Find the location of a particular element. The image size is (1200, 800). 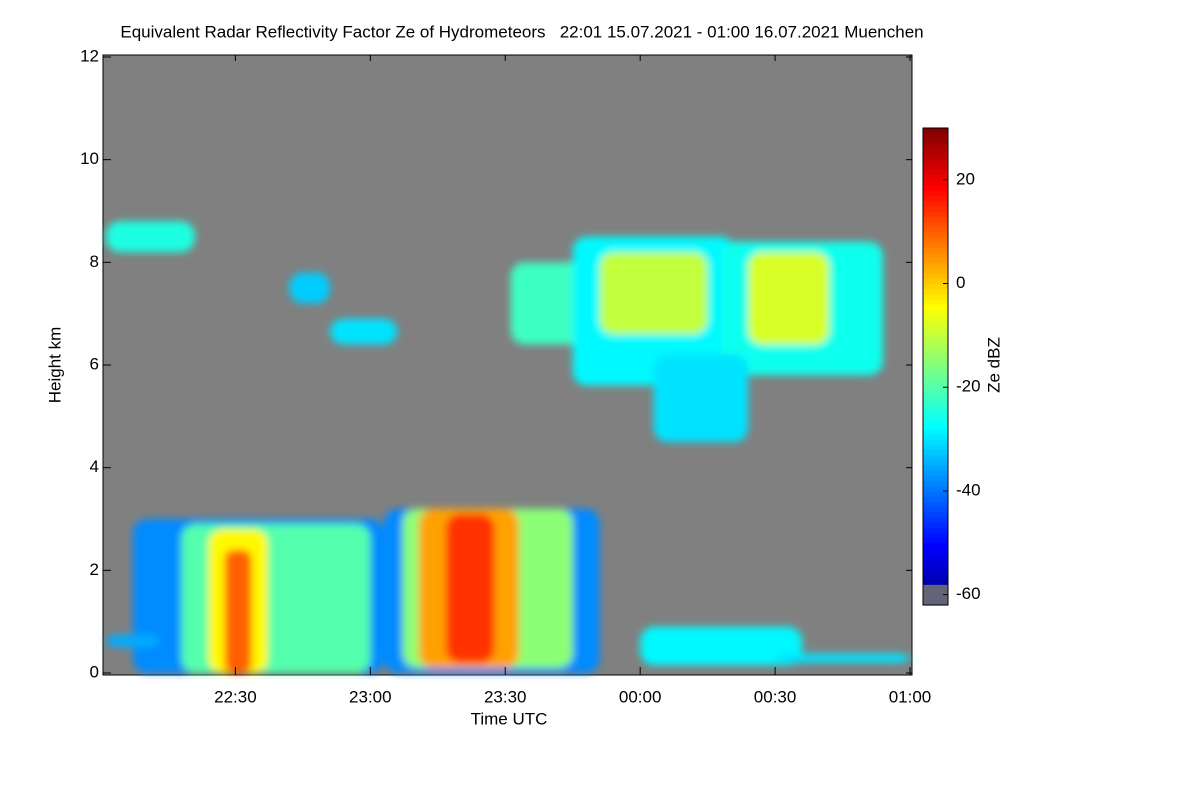

colorbar-tick-label: 20 is located at coordinates (965, 178).